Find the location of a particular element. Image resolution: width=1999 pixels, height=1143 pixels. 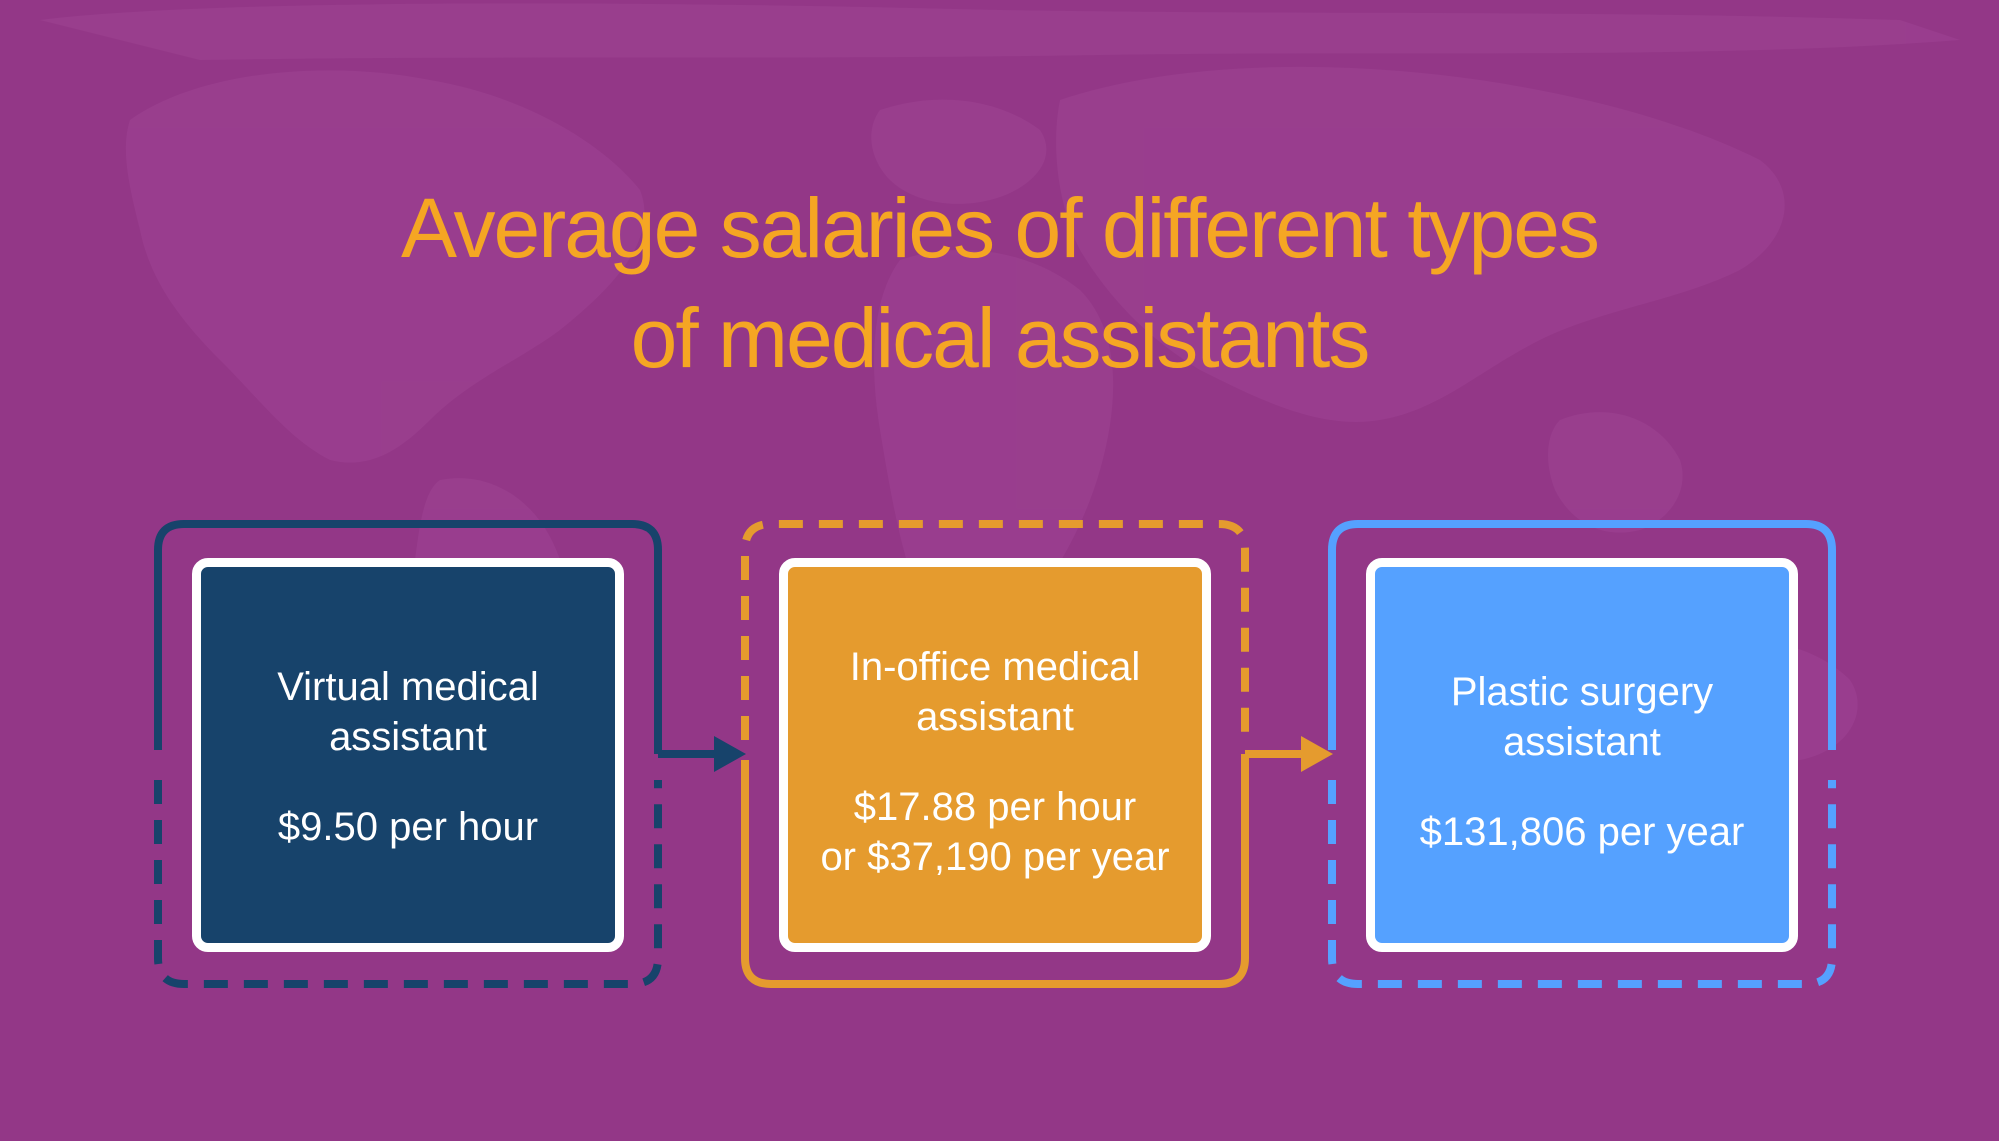

step-pay-line-1: $9.50 per hour is located at coordinates (408, 827).